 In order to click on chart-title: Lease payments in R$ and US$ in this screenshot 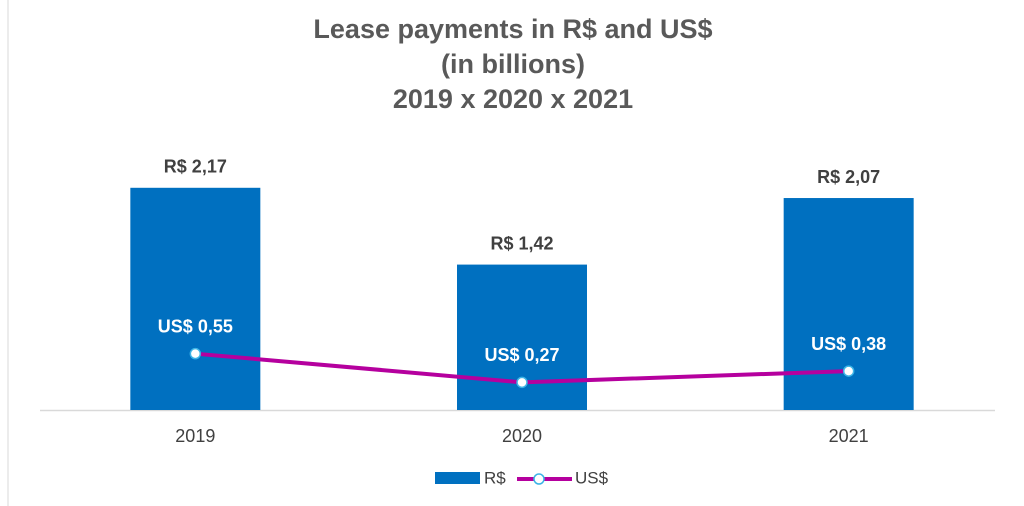, I will do `click(512, 29)`.